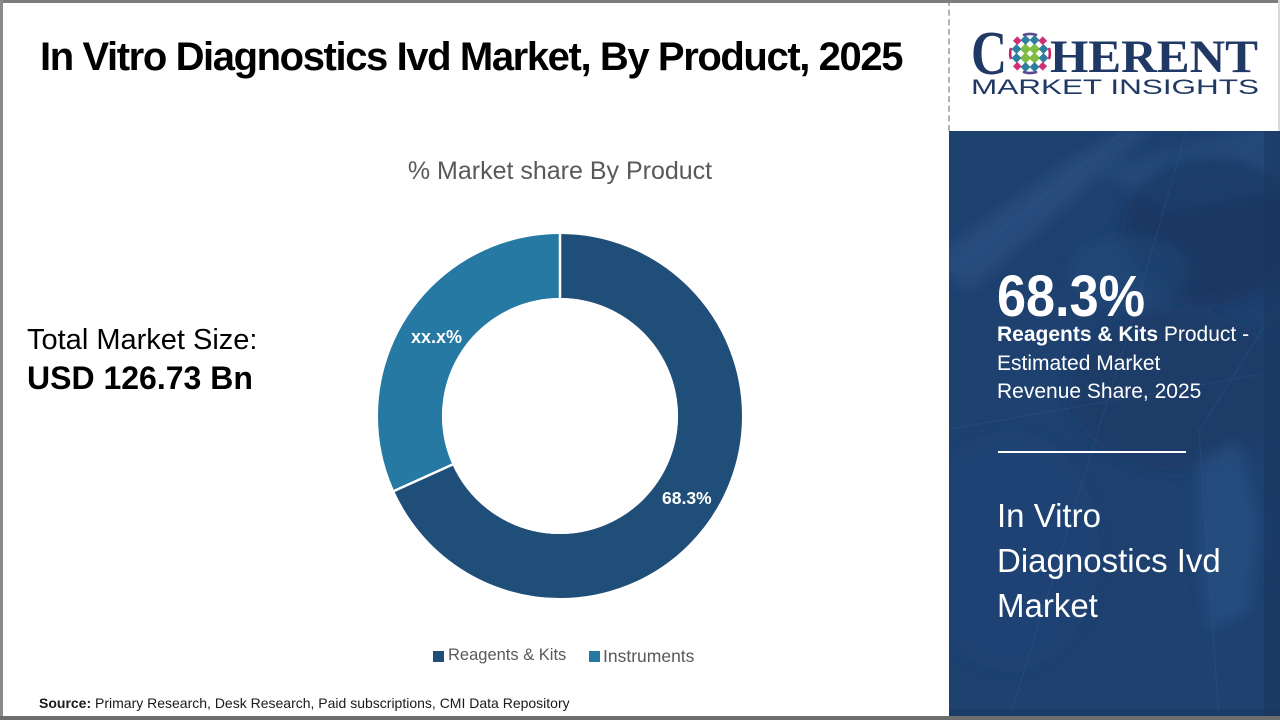 This screenshot has height=720, width=1280. I want to click on svg-text: HERENT, so click(1154, 57).